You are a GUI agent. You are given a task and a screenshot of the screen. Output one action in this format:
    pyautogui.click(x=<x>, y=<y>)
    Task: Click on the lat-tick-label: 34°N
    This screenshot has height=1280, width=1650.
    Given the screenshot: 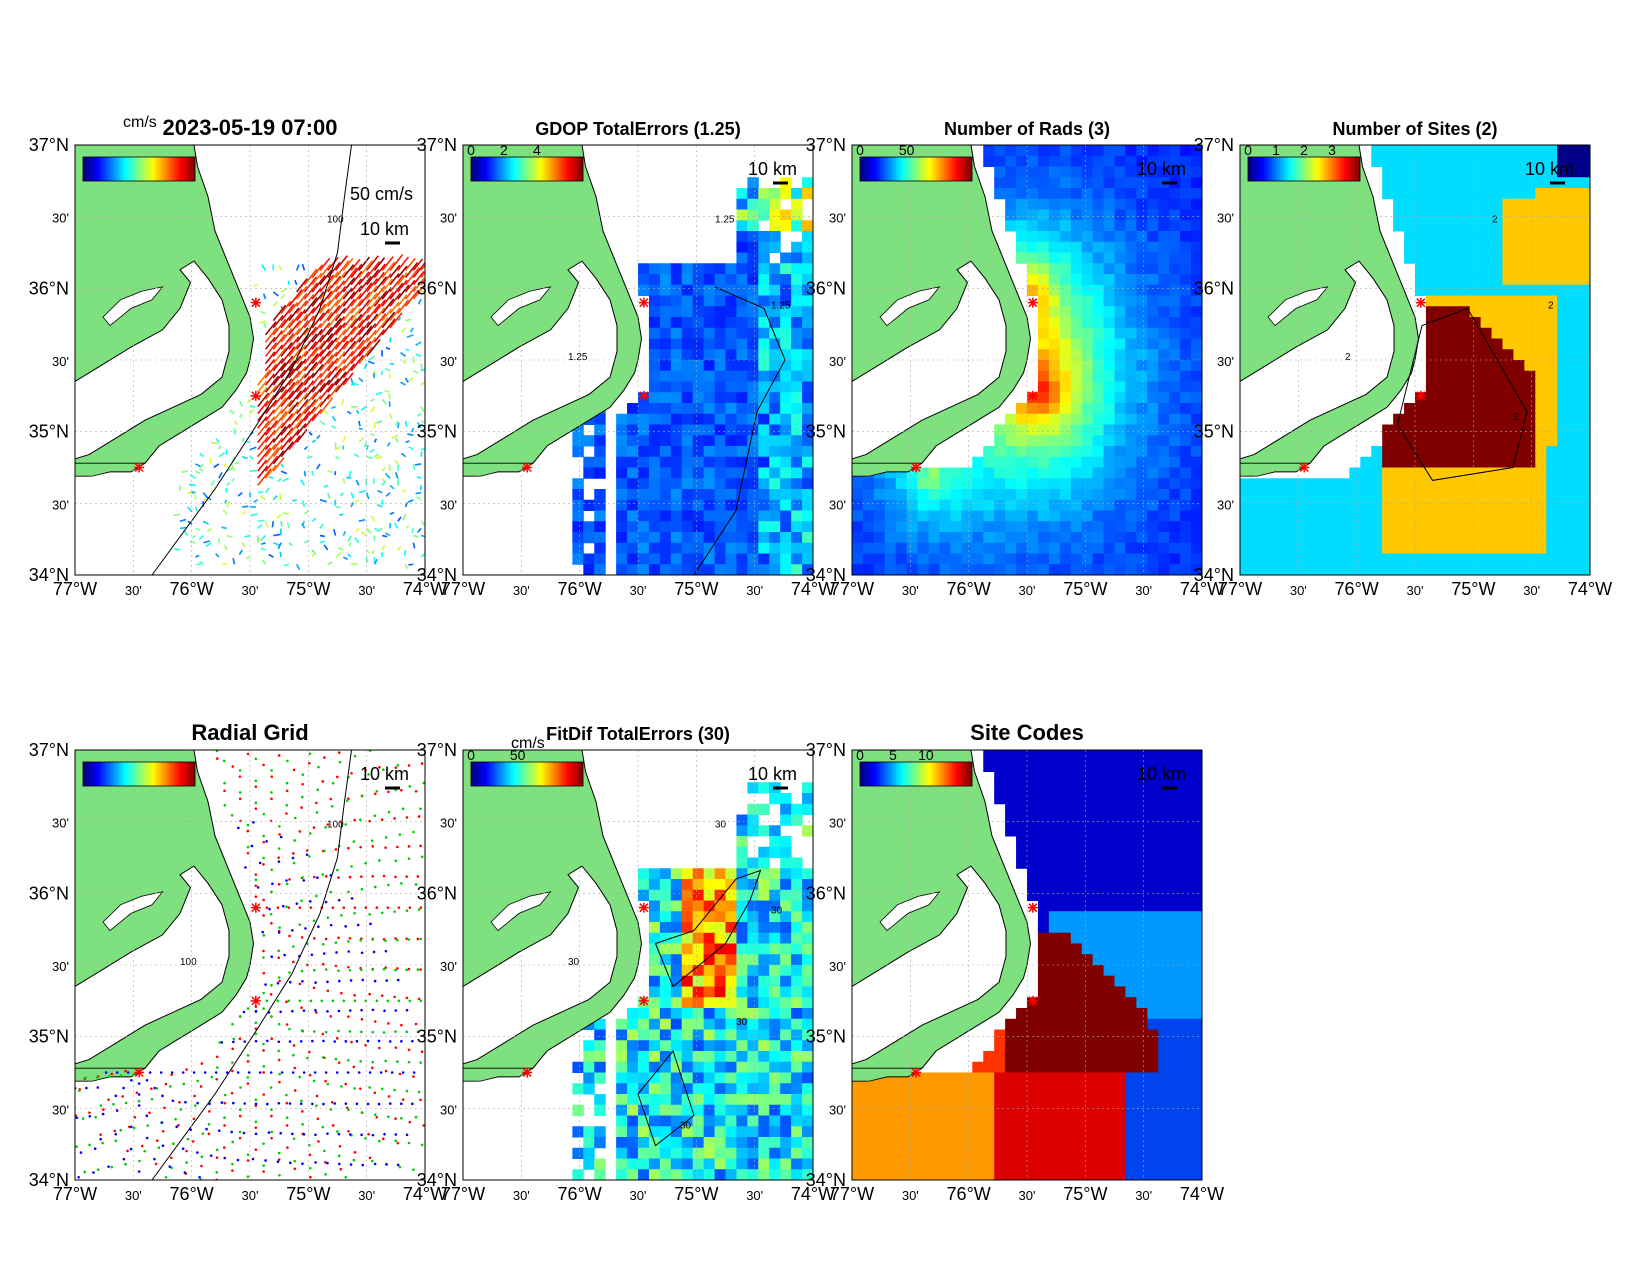 What is the action you would take?
    pyautogui.click(x=49, y=575)
    